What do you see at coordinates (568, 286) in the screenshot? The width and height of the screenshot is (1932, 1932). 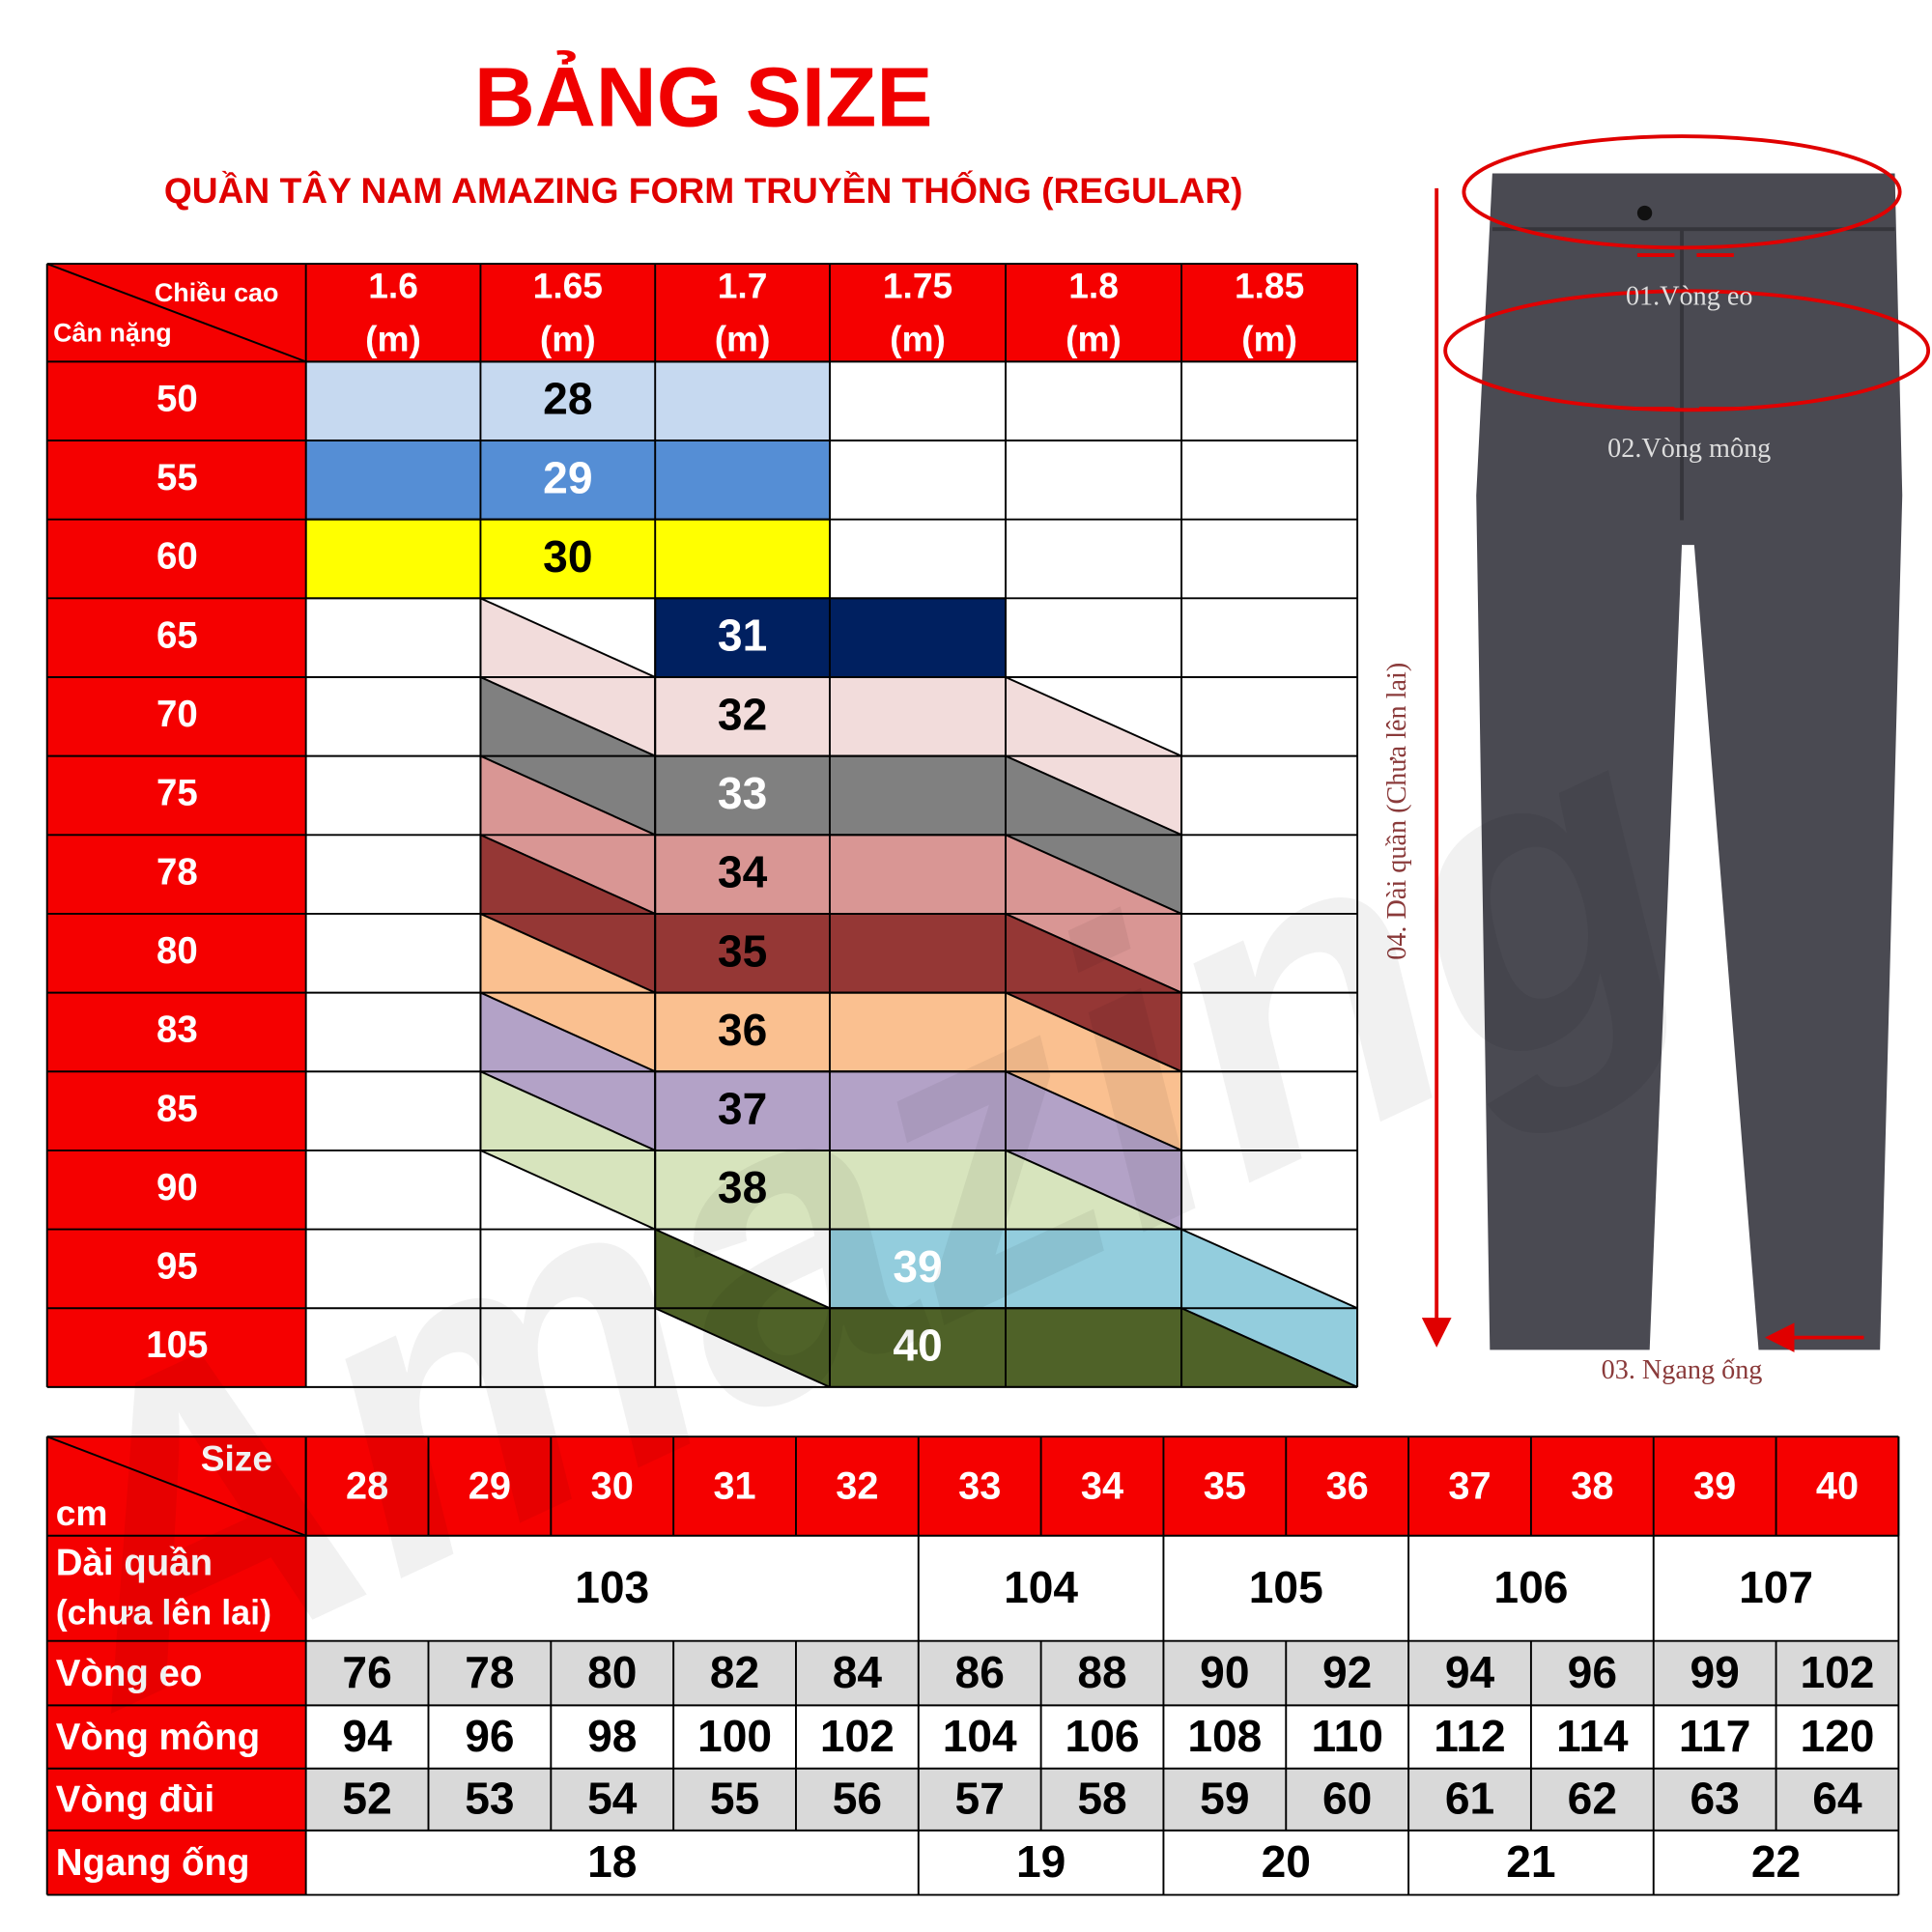 I see `height-label: 1.65` at bounding box center [568, 286].